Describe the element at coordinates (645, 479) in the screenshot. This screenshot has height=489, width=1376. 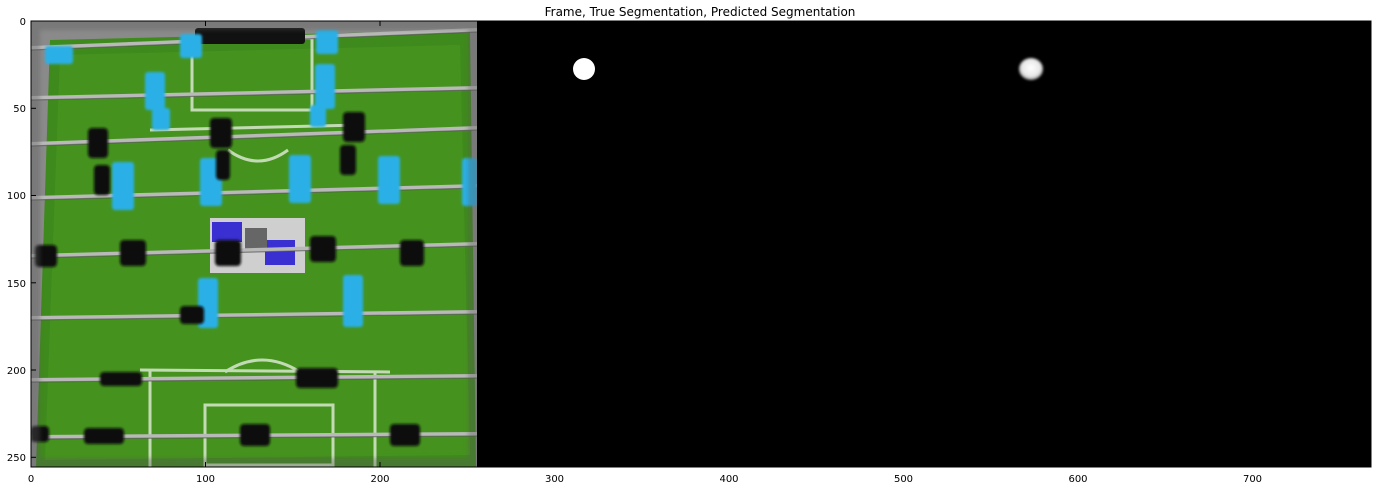
I see `x-tick-labels: 0 100 200 300 400 500 600 700` at that location.